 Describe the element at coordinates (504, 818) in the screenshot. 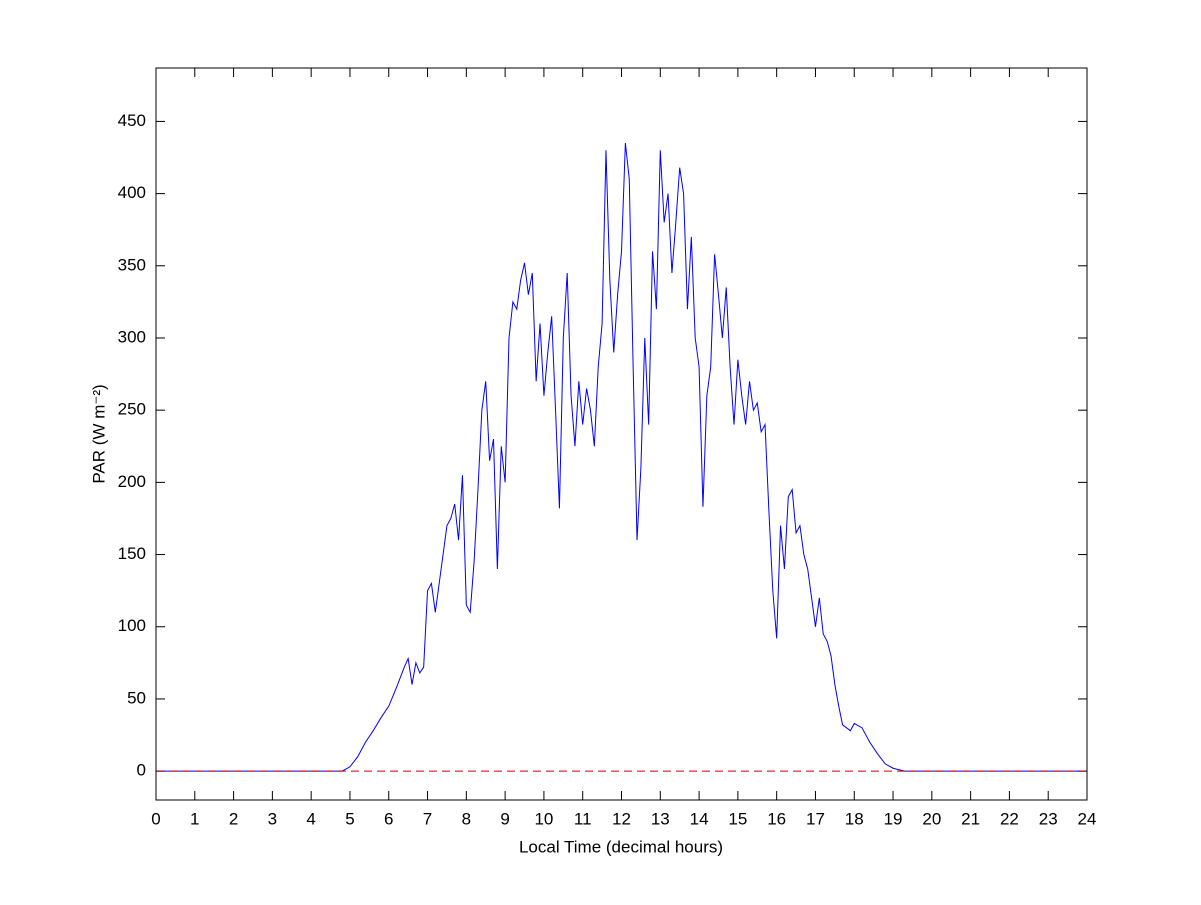

I see `x-tick-label: 9` at that location.